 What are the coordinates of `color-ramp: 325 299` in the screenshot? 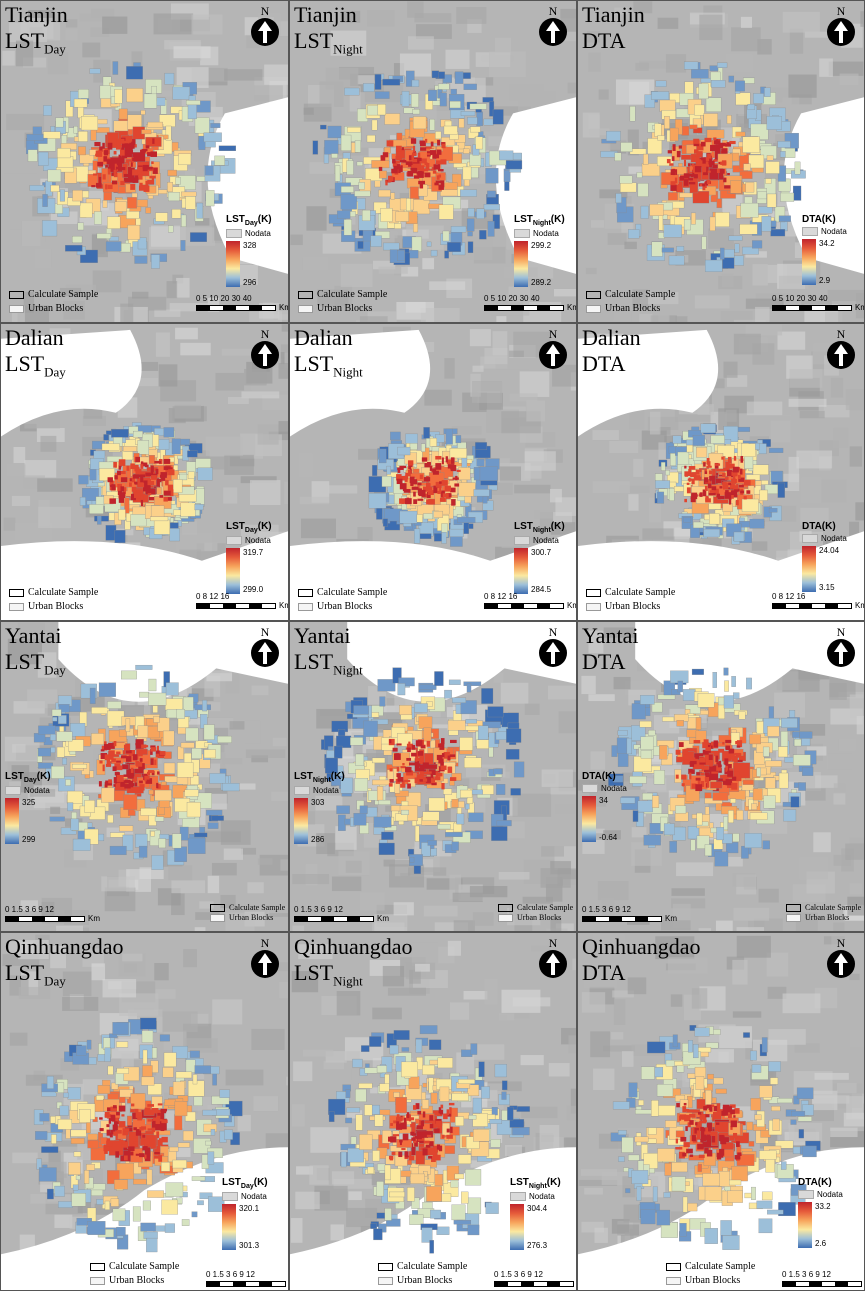 It's located at (28, 821).